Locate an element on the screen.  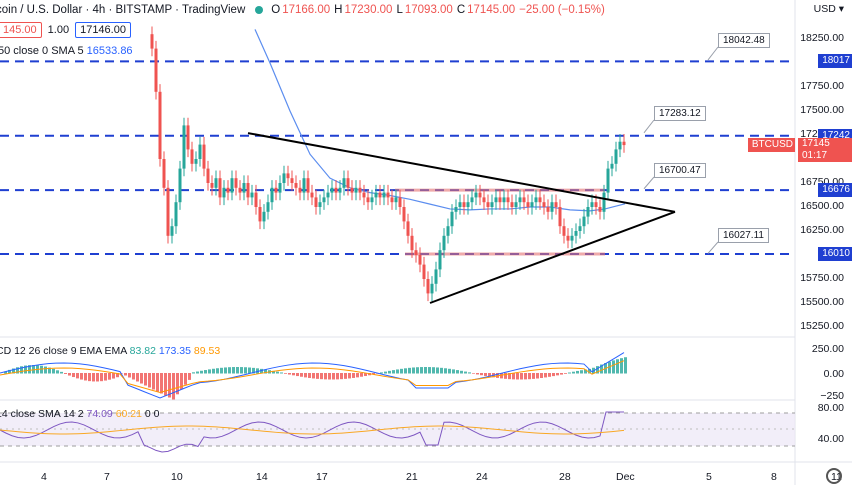
buy-button: 17146.00 is located at coordinates (103, 30).